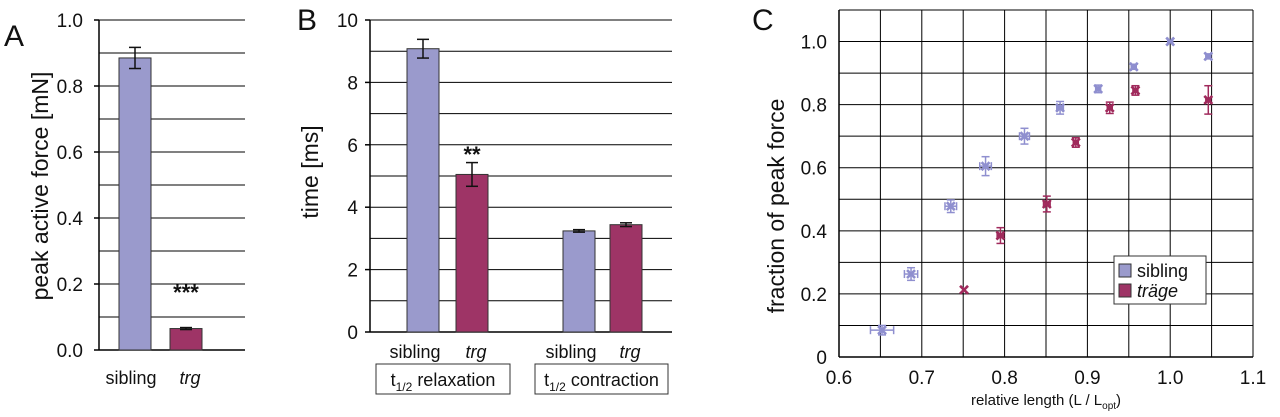 The height and width of the screenshot is (417, 1280). What do you see at coordinates (1170, 378) in the screenshot?
I see `panel-c-x-tick-label: 1.0` at bounding box center [1170, 378].